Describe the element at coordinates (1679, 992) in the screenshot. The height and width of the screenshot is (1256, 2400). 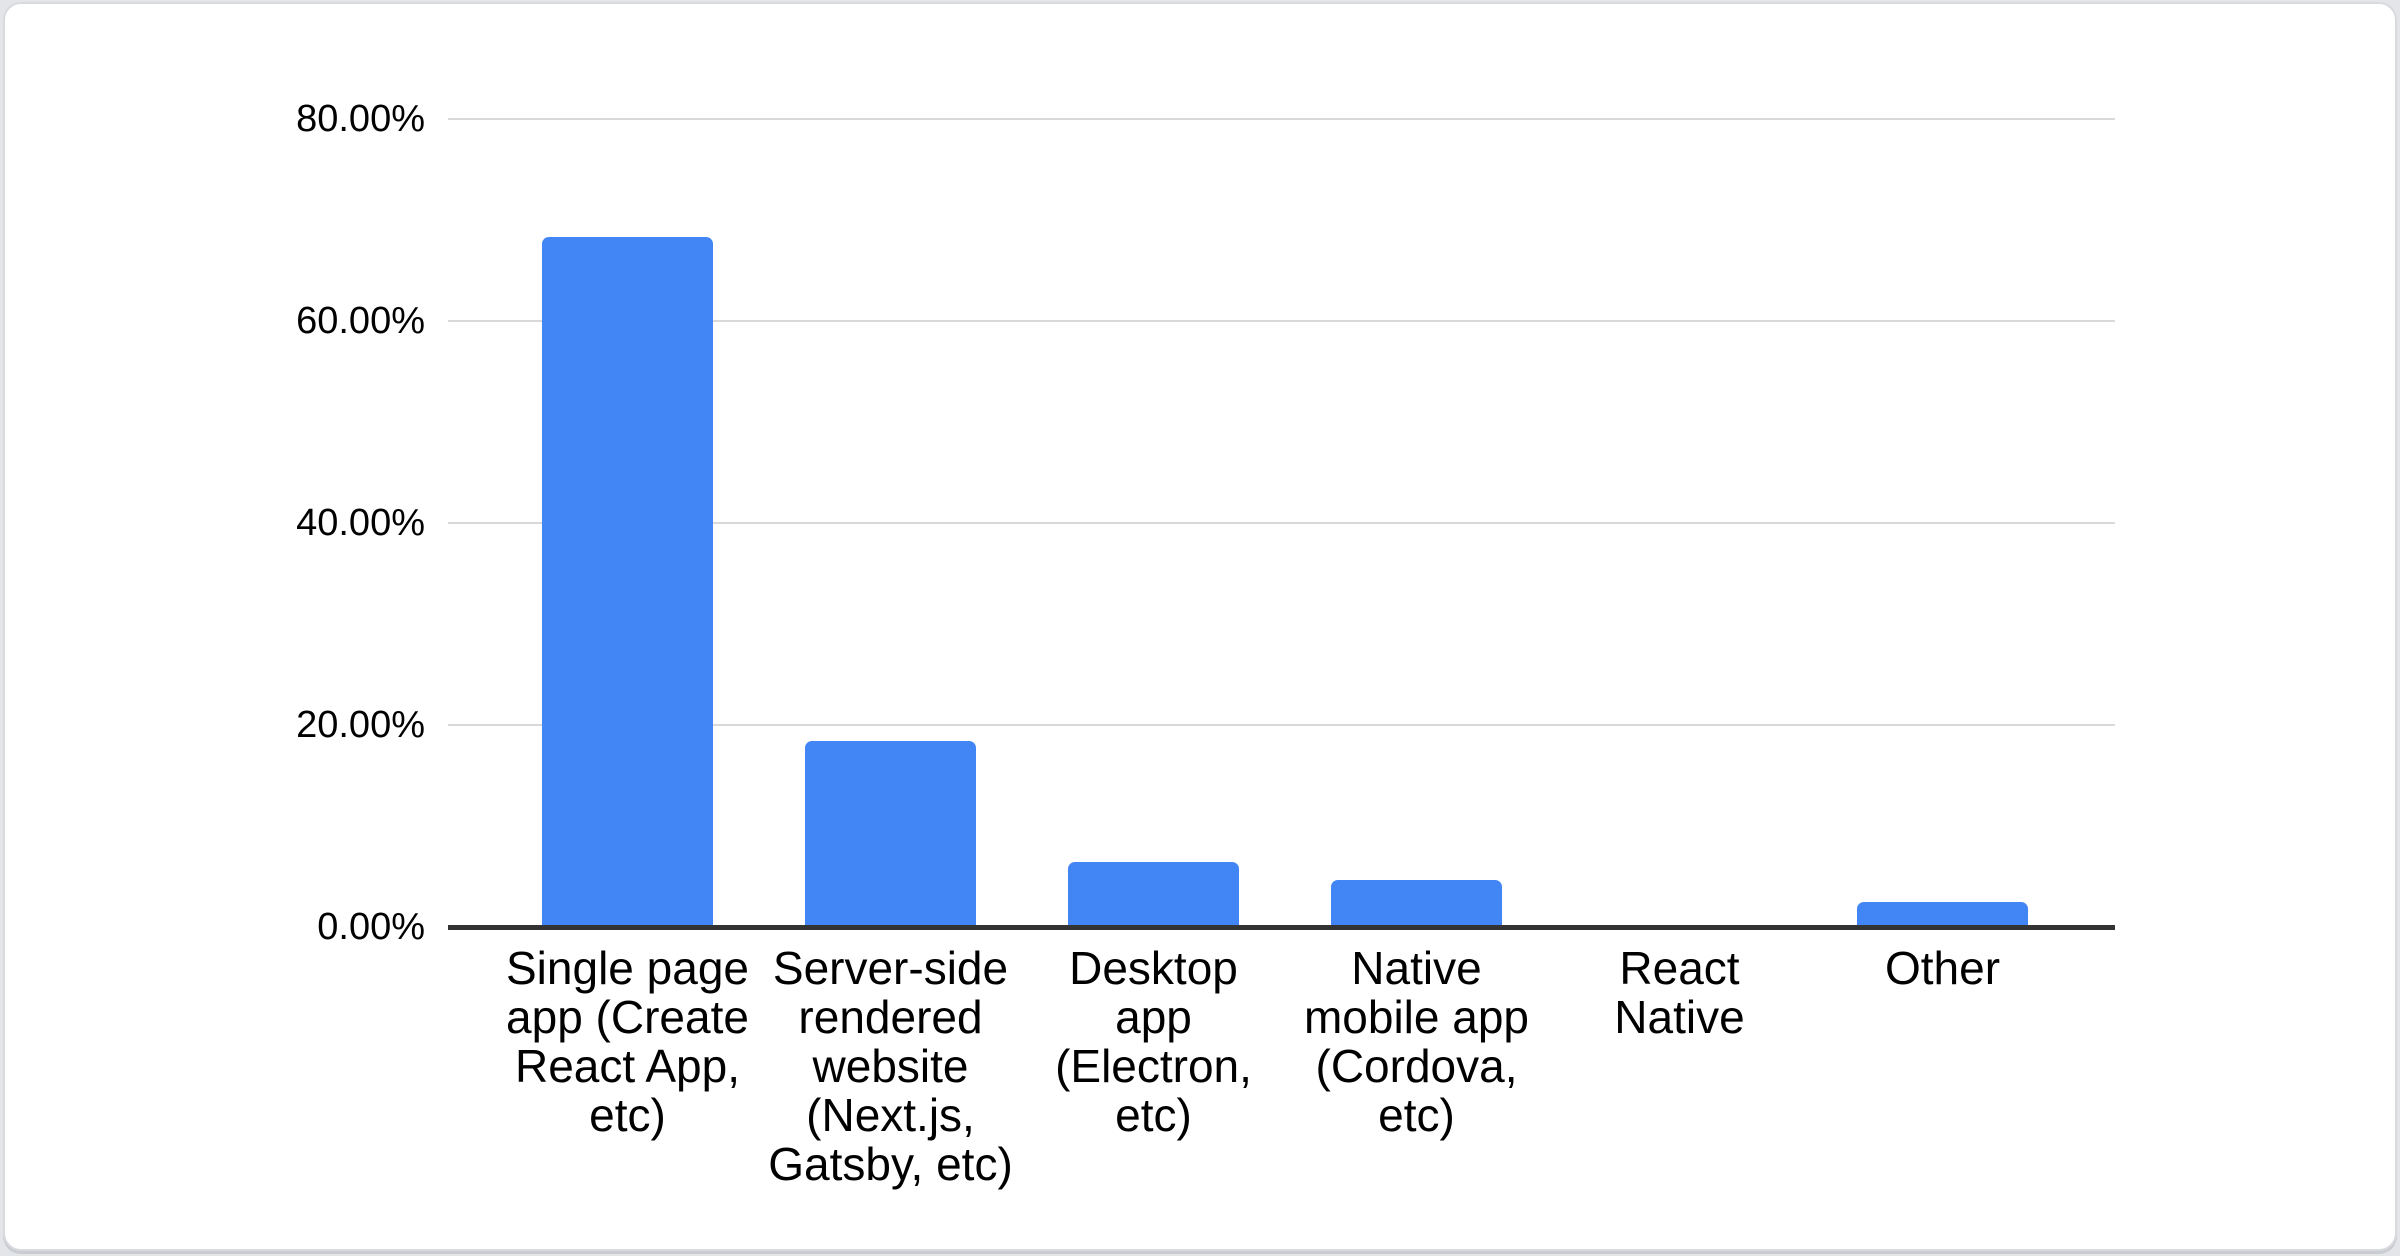
I see `category-label: React Native` at that location.